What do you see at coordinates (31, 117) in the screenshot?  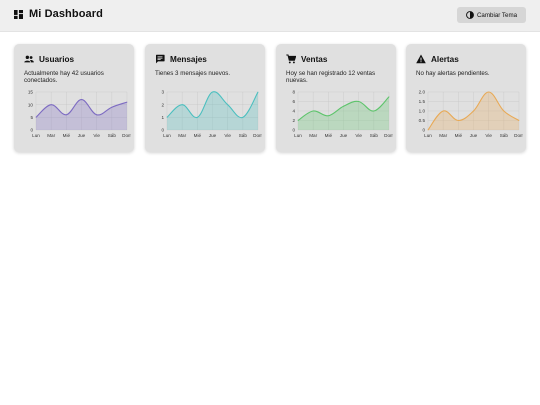 I see `y-tick-label: 5` at bounding box center [31, 117].